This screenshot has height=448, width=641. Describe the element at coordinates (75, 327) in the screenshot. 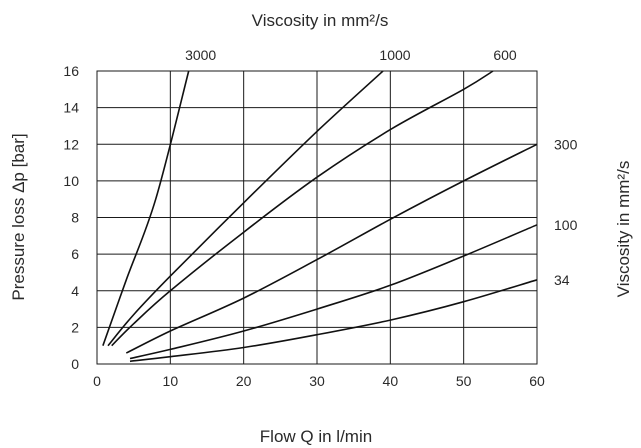

I see `y-tick-label: 2` at that location.